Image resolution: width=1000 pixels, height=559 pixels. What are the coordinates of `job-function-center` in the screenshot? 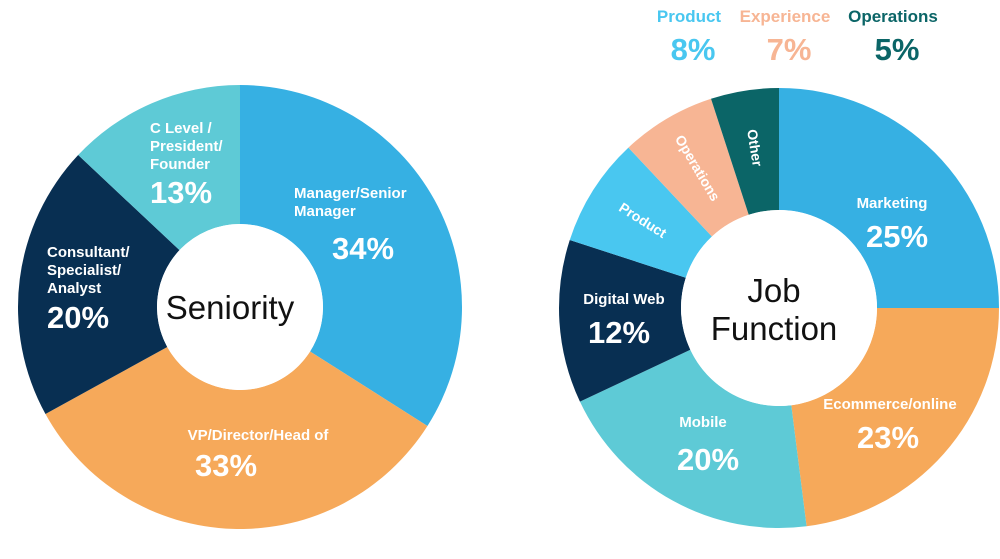 It's located at (779, 308).